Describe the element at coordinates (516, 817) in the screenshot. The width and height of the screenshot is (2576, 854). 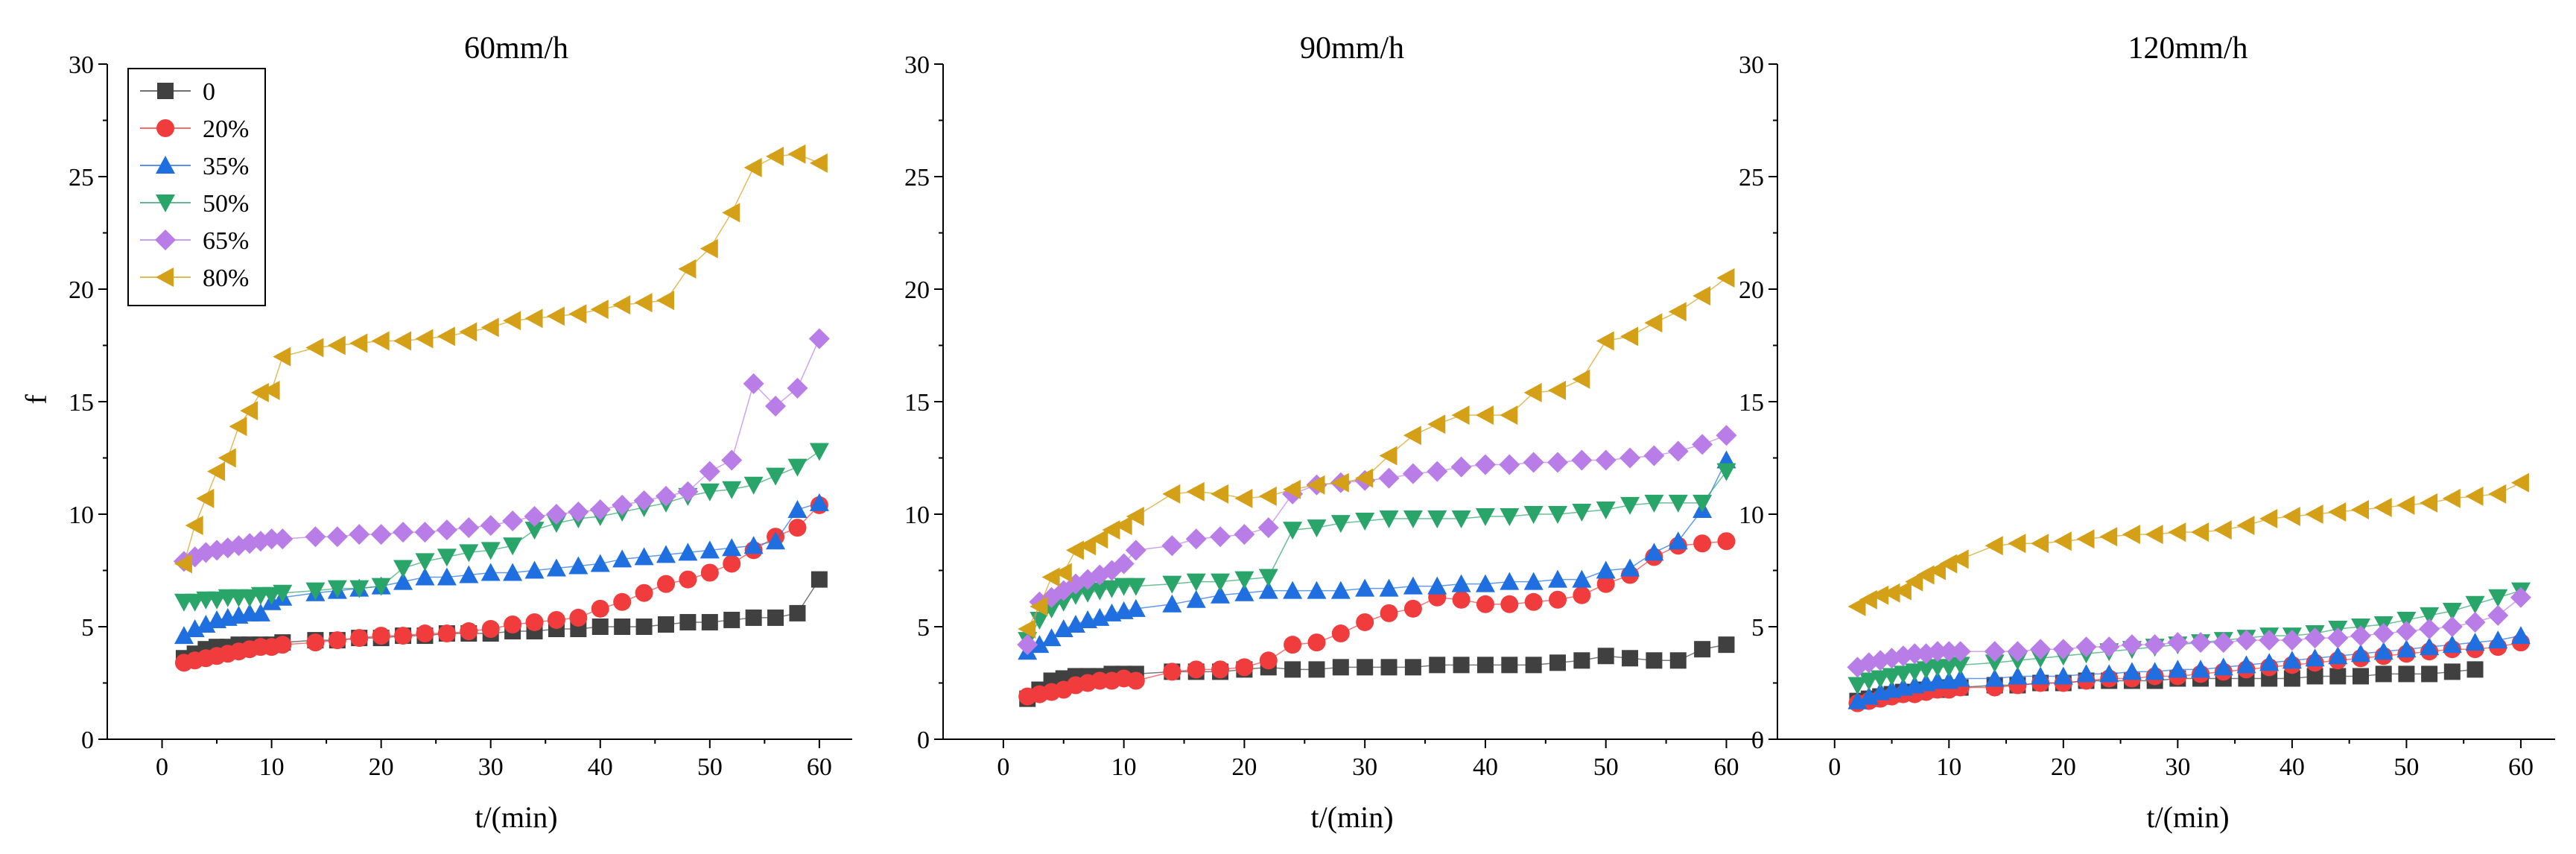
I see `x-axis-label: t/(min)` at that location.